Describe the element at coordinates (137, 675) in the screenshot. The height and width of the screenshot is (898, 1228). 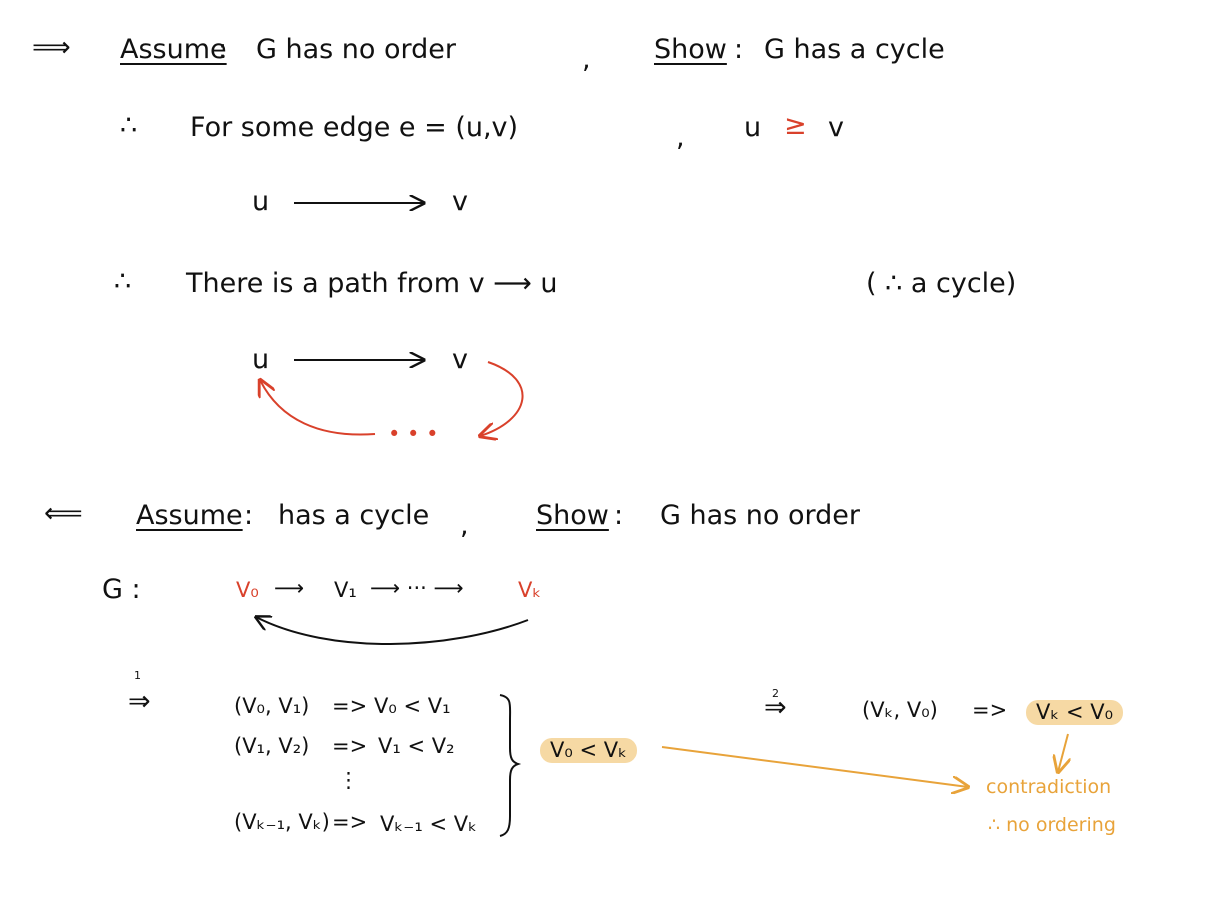
I see `step-1-number: 1` at that location.